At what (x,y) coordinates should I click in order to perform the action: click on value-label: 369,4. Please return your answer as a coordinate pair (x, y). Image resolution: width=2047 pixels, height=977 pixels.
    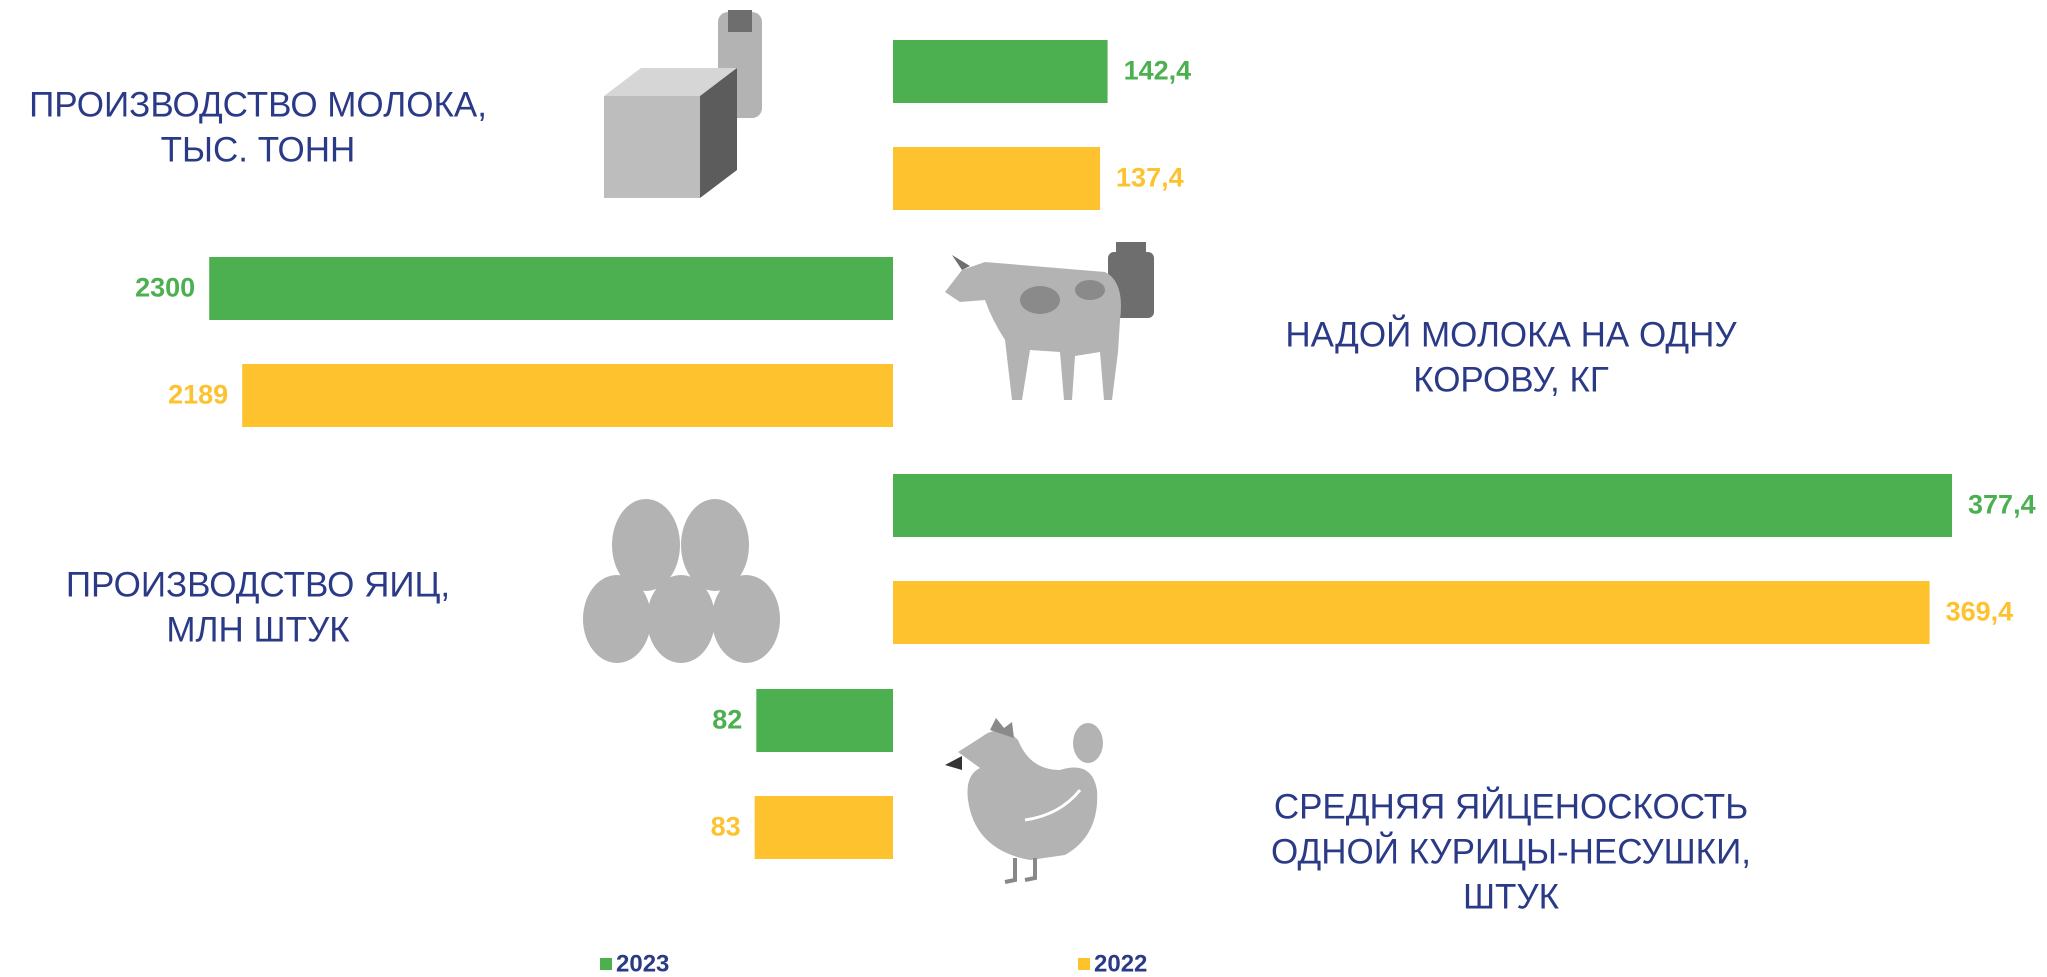
    Looking at the image, I should click on (1980, 612).